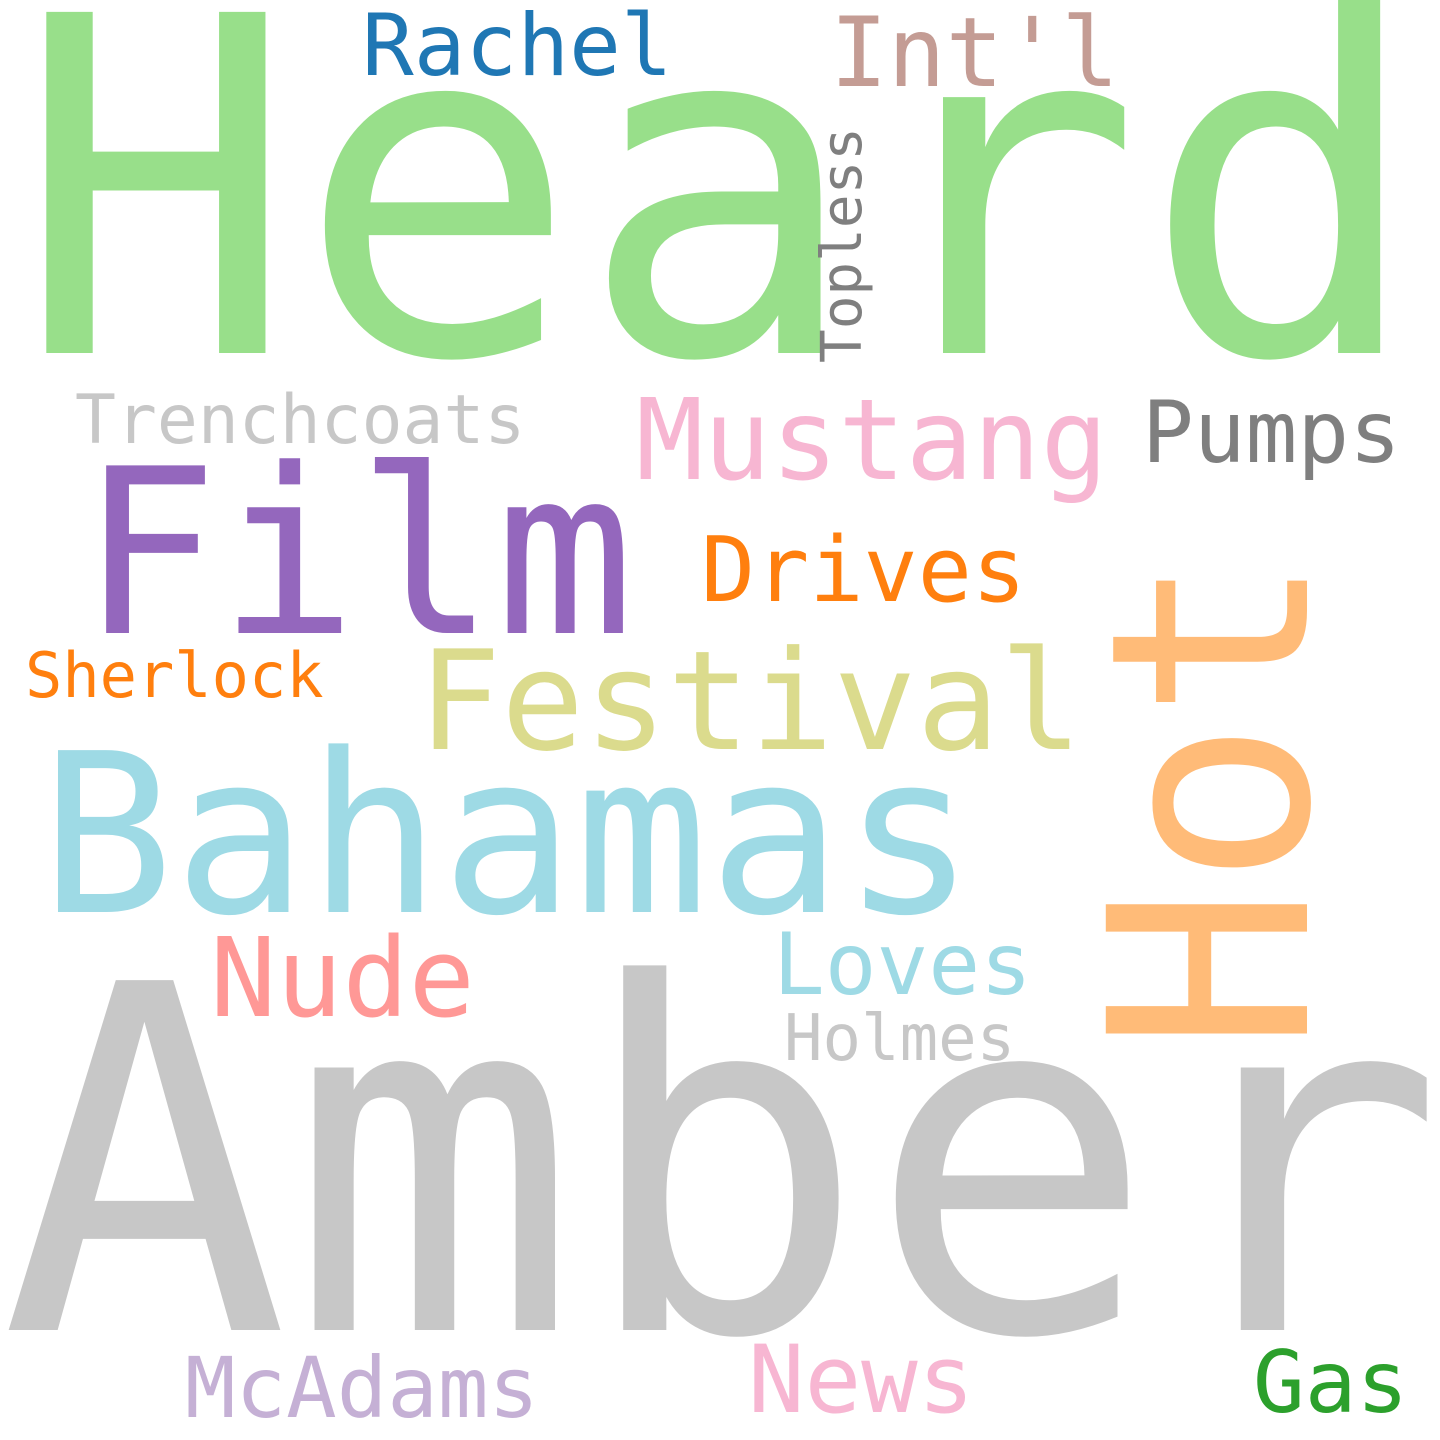 This screenshot has height=1440, width=1440. What do you see at coordinates (861, 1380) in the screenshot?
I see `word-news: News` at bounding box center [861, 1380].